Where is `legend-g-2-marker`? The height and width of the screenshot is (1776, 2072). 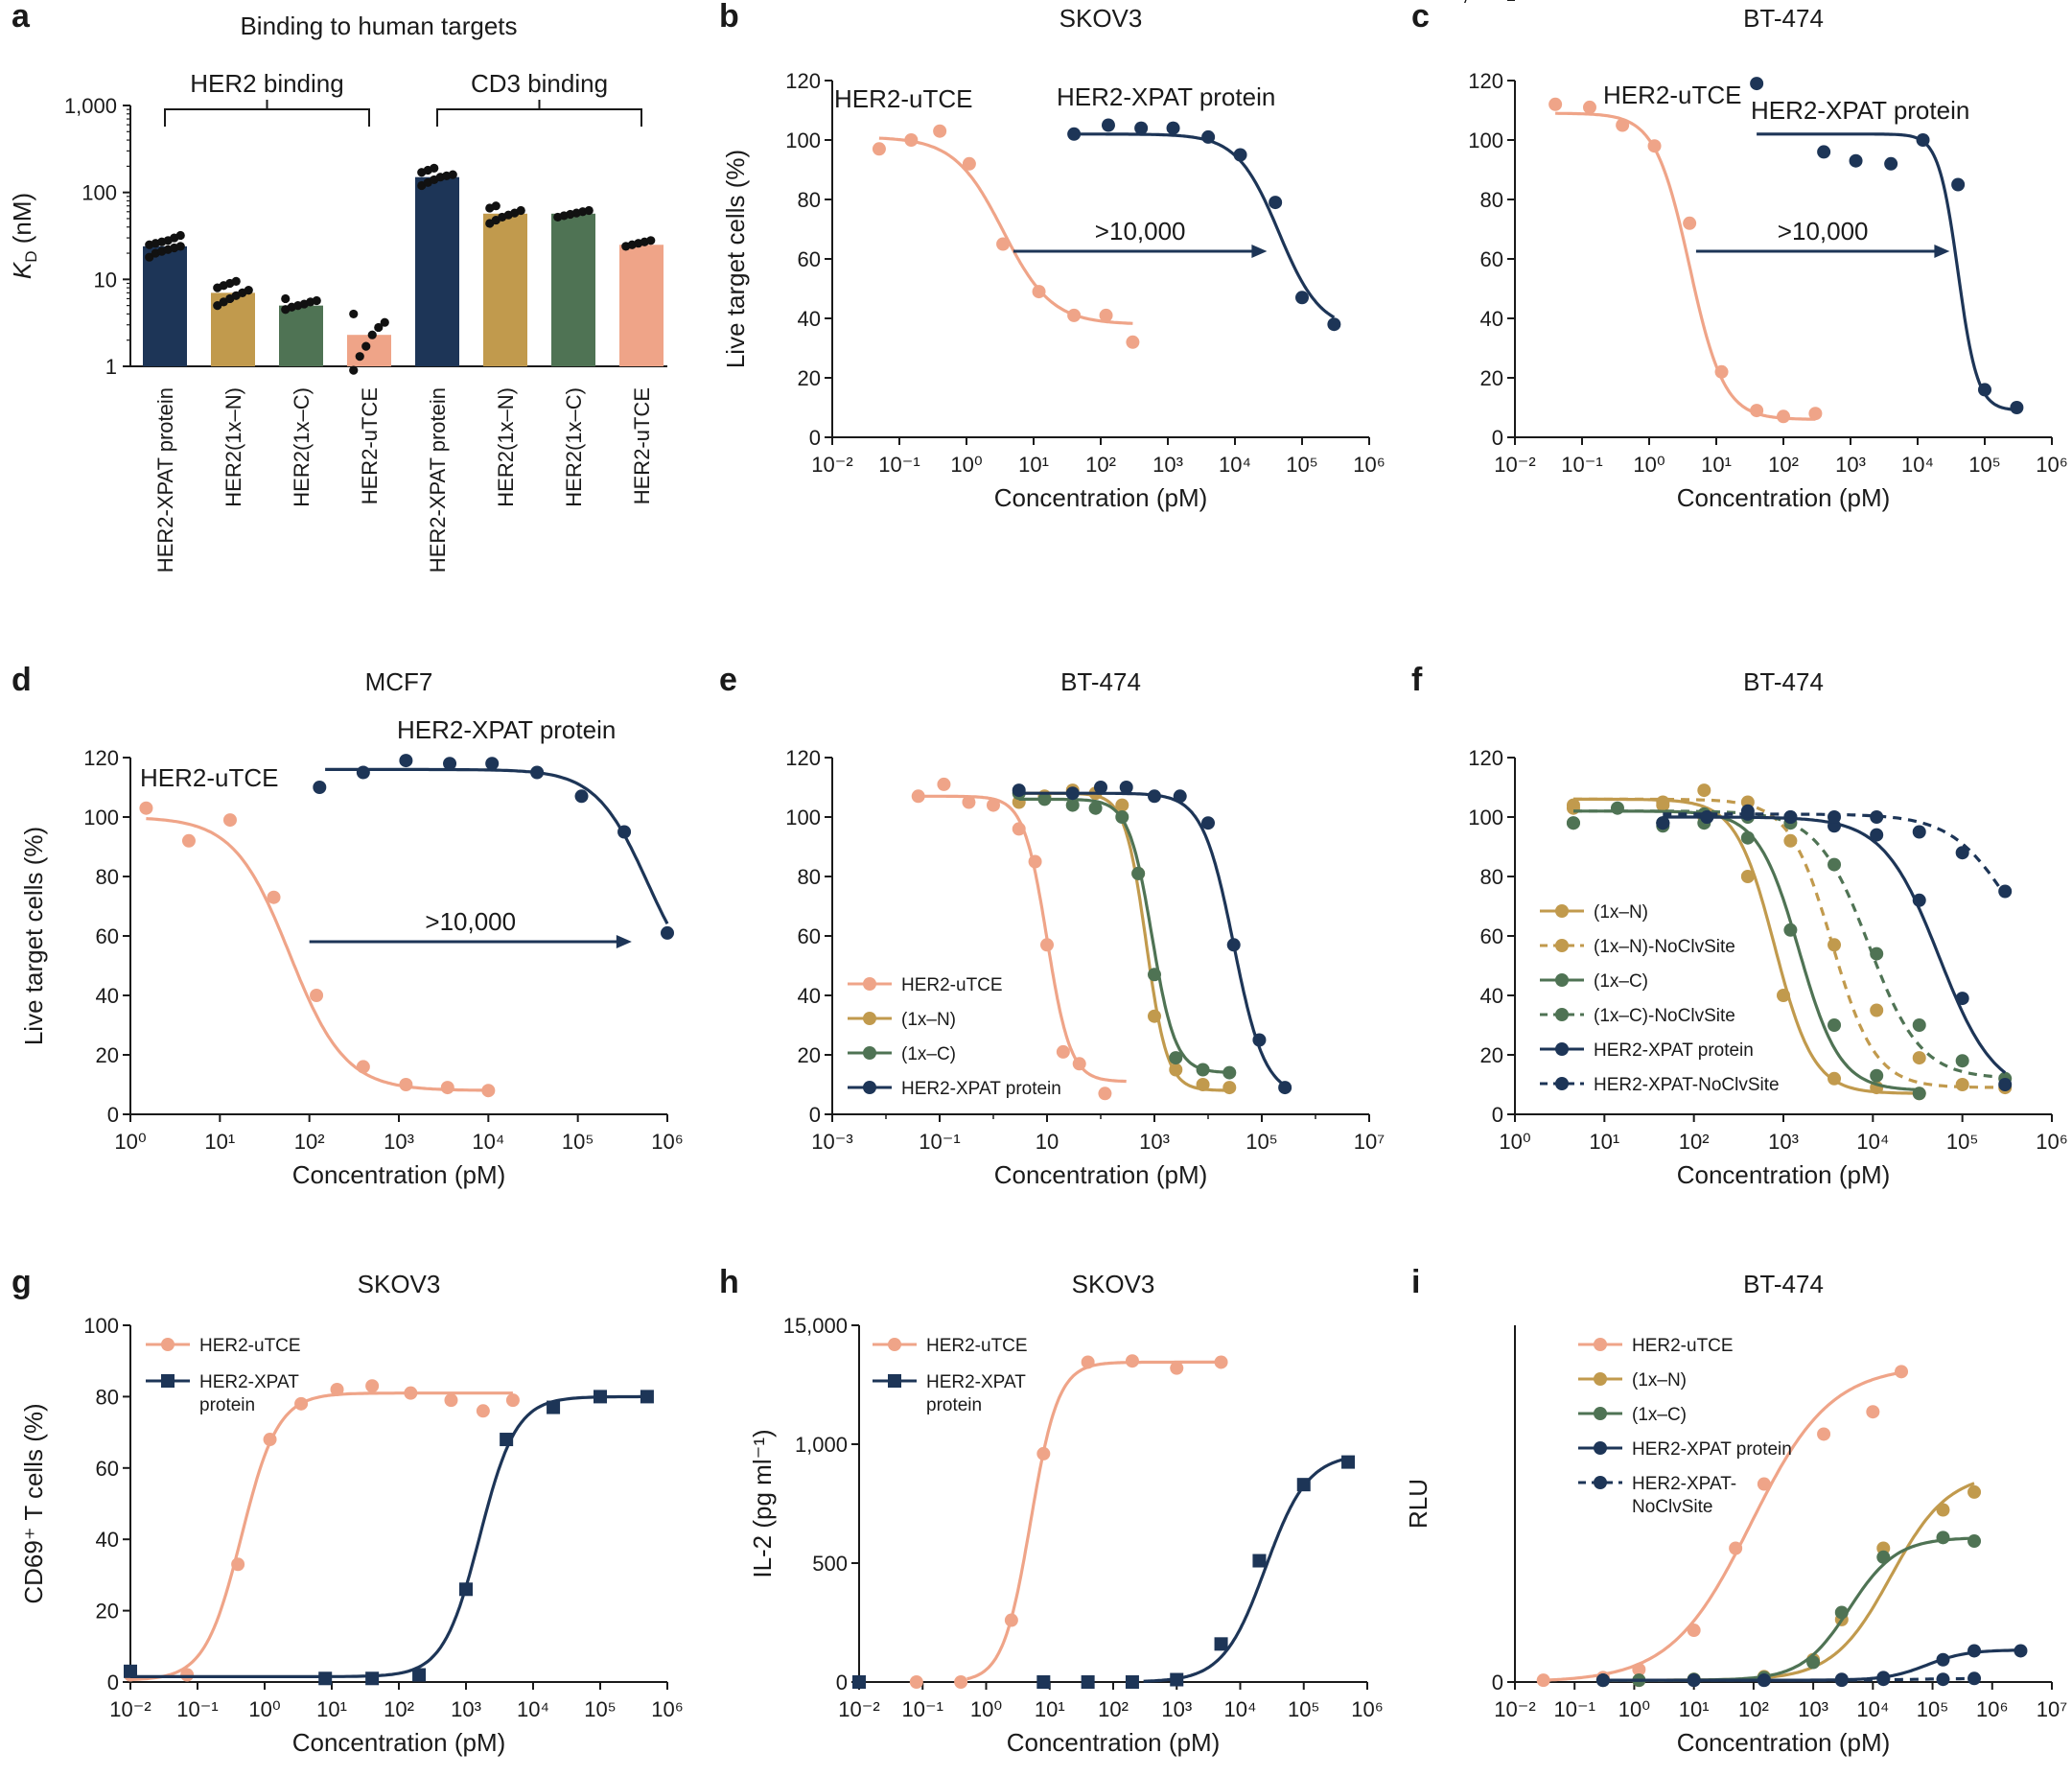
legend-g-2-marker is located at coordinates (168, 1381).